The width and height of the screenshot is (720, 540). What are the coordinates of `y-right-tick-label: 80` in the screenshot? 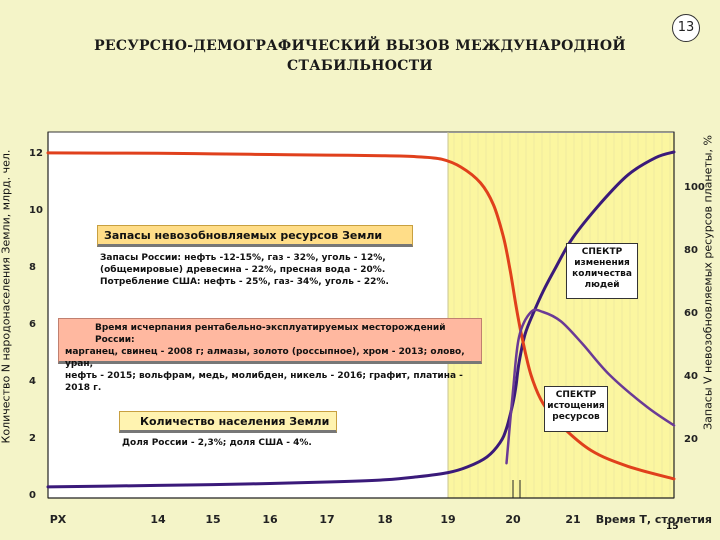 It's located at (691, 250).